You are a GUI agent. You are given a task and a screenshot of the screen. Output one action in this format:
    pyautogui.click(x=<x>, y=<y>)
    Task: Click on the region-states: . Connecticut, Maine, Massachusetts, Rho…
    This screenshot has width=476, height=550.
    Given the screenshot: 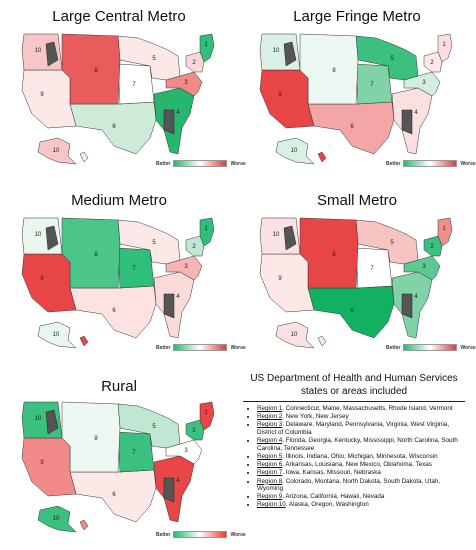 What is the action you would take?
    pyautogui.click(x=367, y=408)
    